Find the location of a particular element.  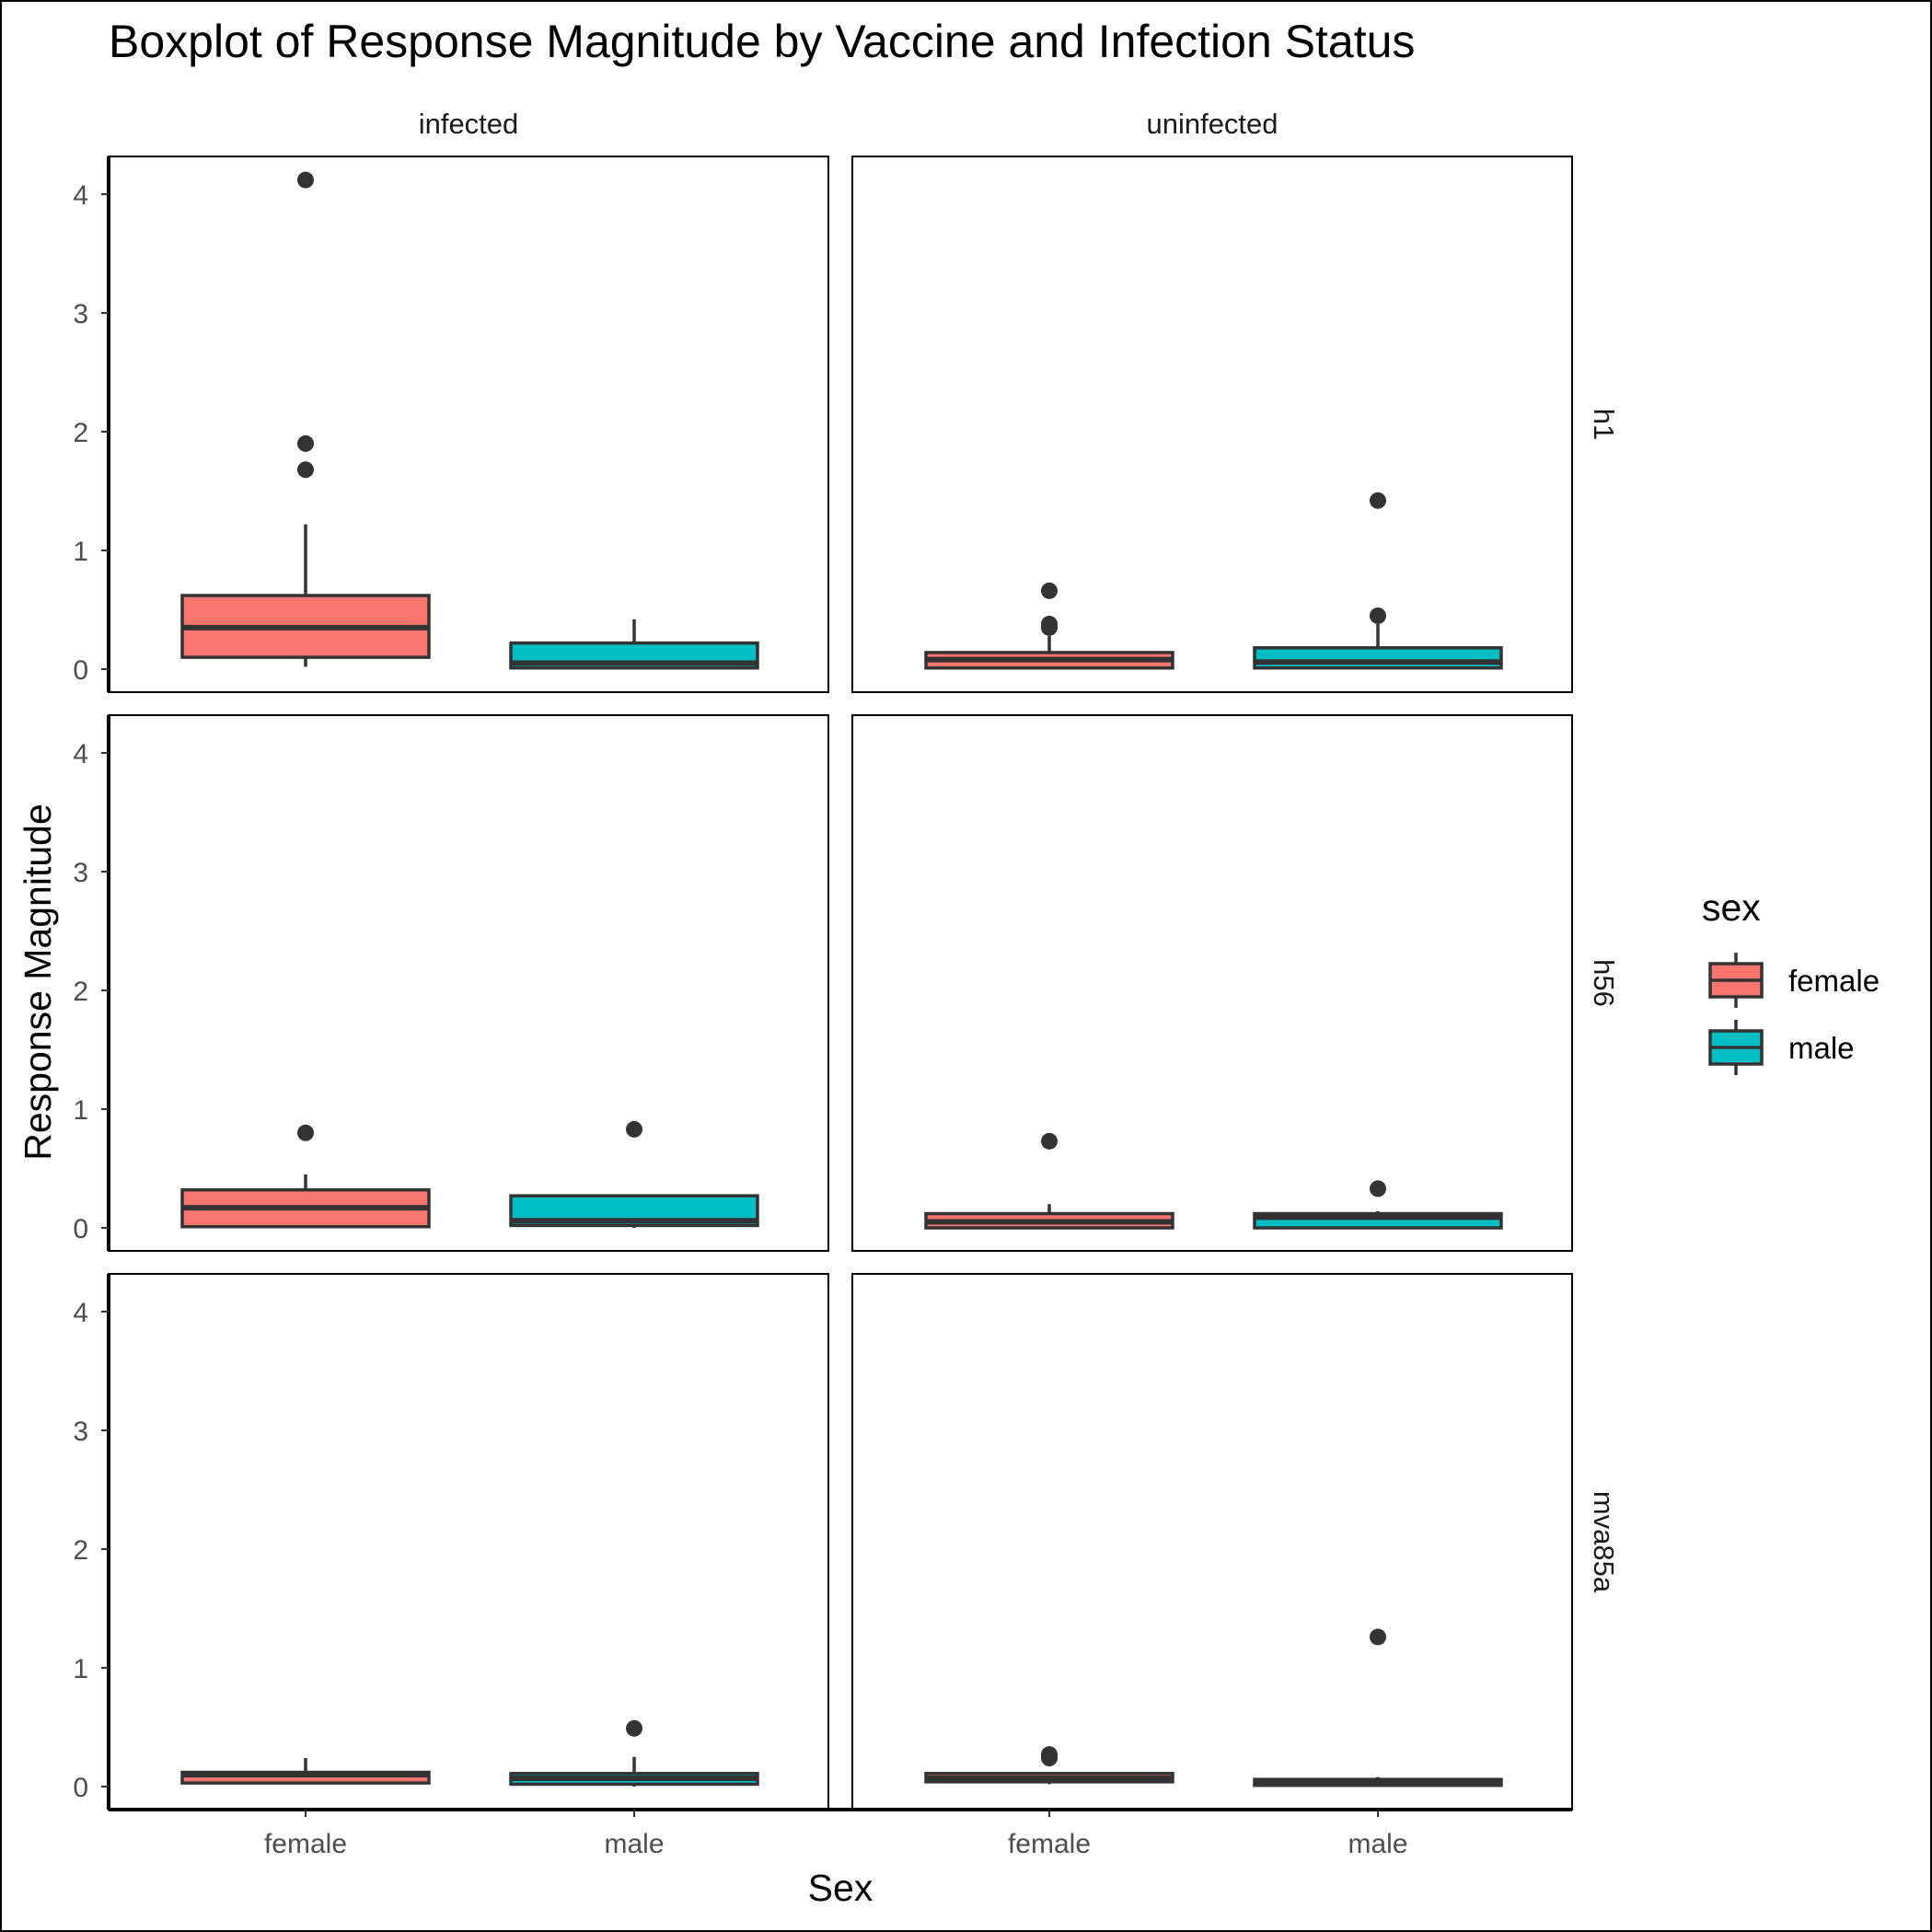

boxplot-h1-uninfected-female is located at coordinates (1049, 626).